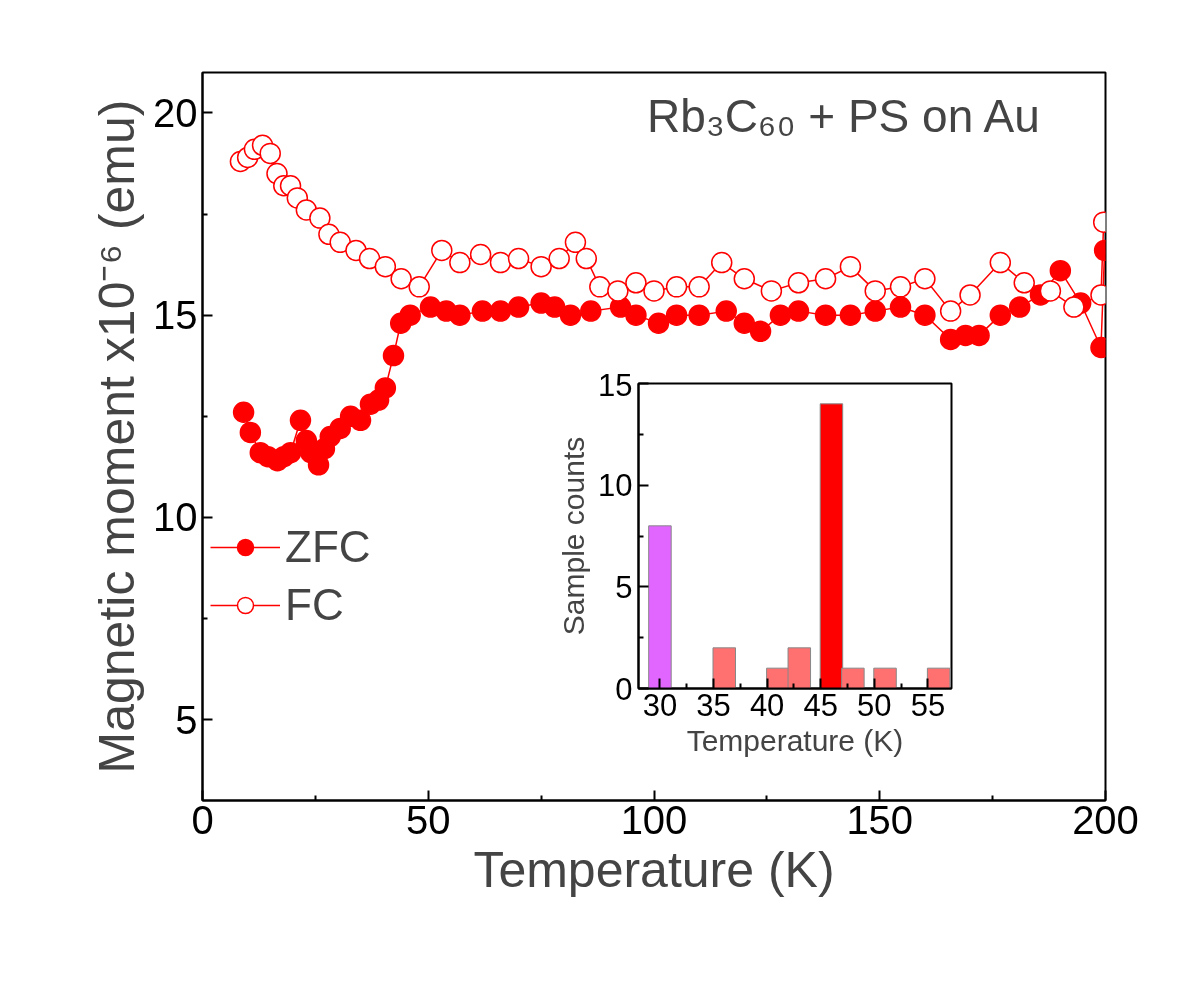 Image resolution: width=1184 pixels, height=1006 pixels. I want to click on x-tick-label: 55, so click(928, 705).